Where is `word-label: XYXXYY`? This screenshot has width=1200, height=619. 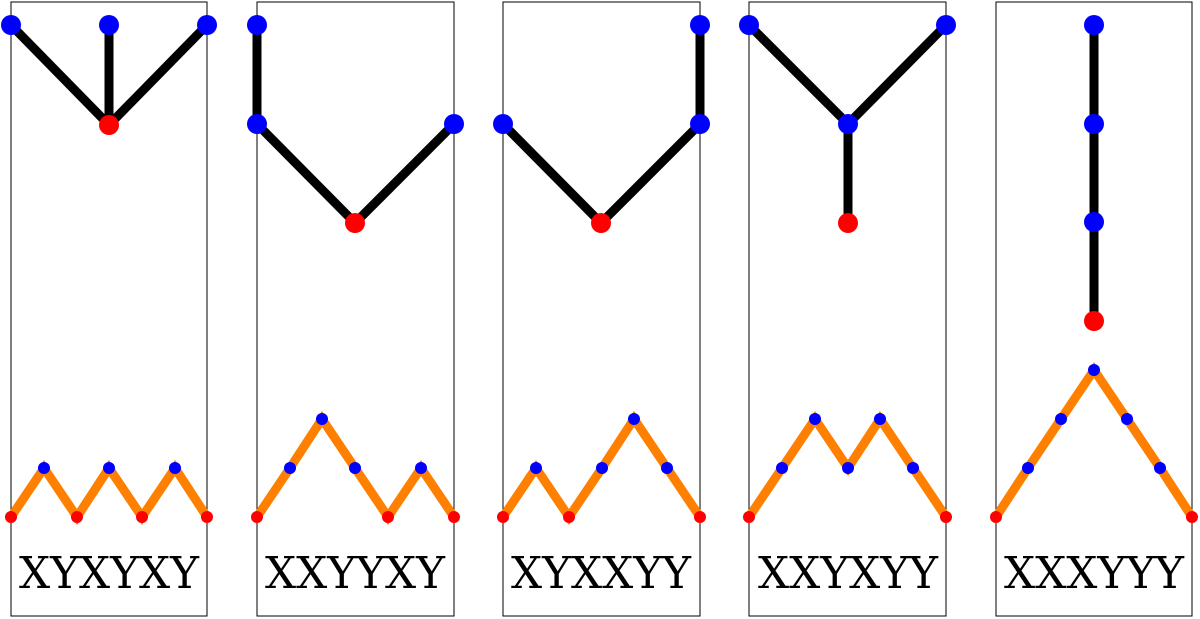 word-label: XYXXYY is located at coordinates (601, 573).